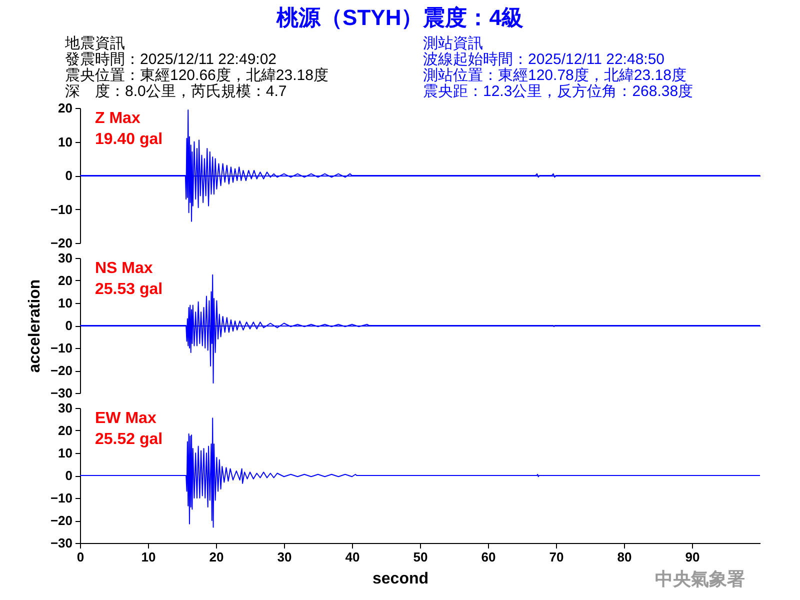  I want to click on x-tick-label: 20, so click(216, 557).